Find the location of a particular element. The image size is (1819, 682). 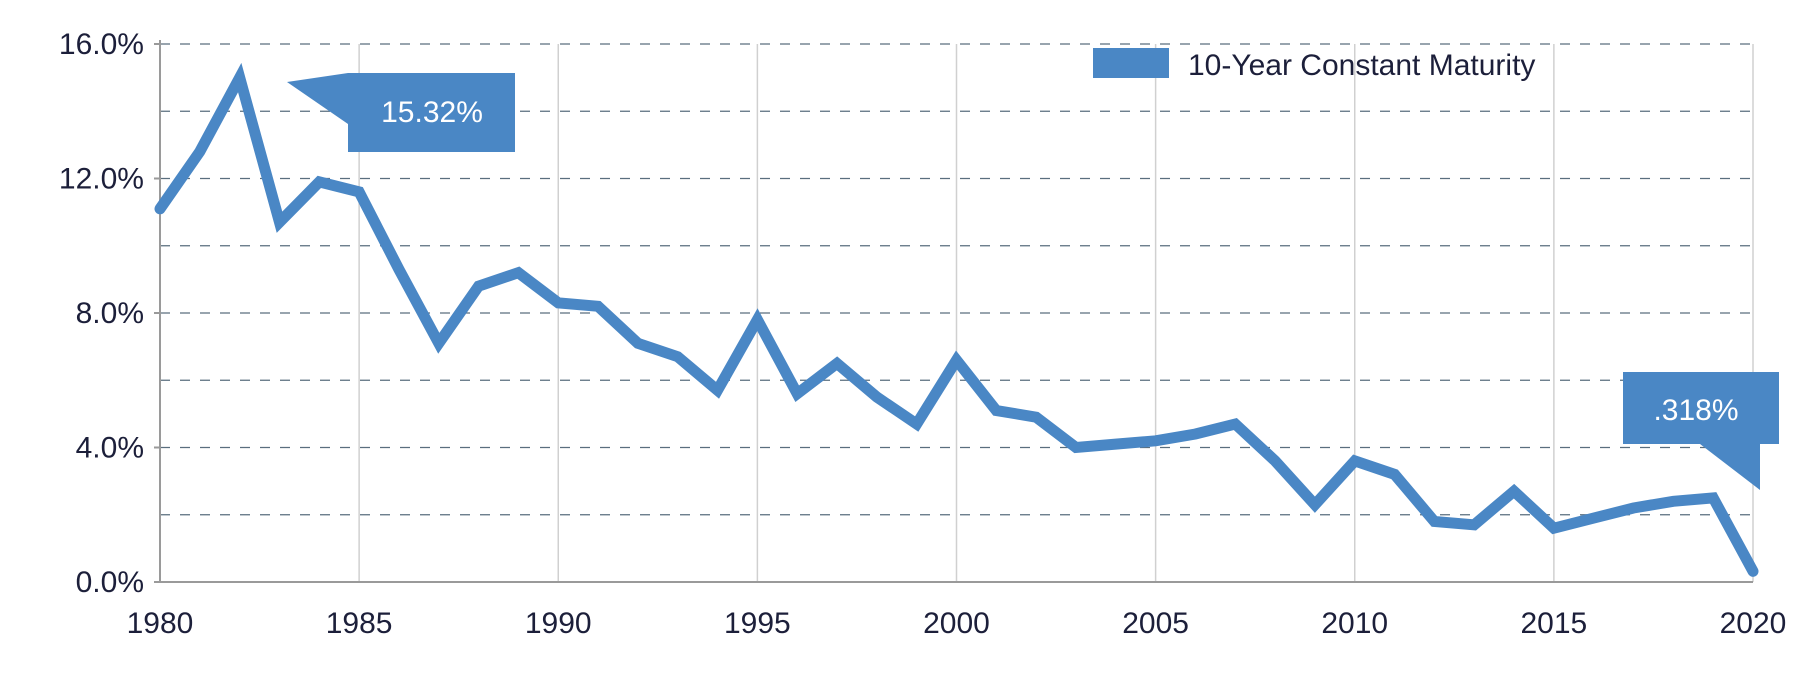

y-tick-label: 4.0% is located at coordinates (110, 448).